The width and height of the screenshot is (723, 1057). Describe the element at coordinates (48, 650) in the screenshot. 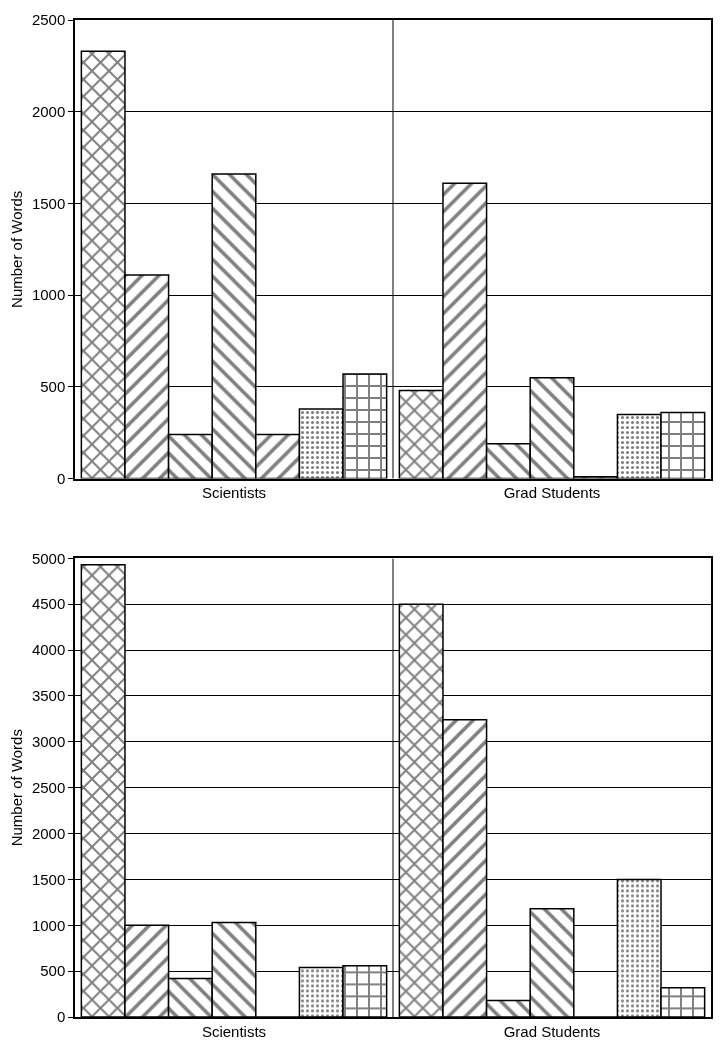

I see `y-tick-label: 4000` at that location.